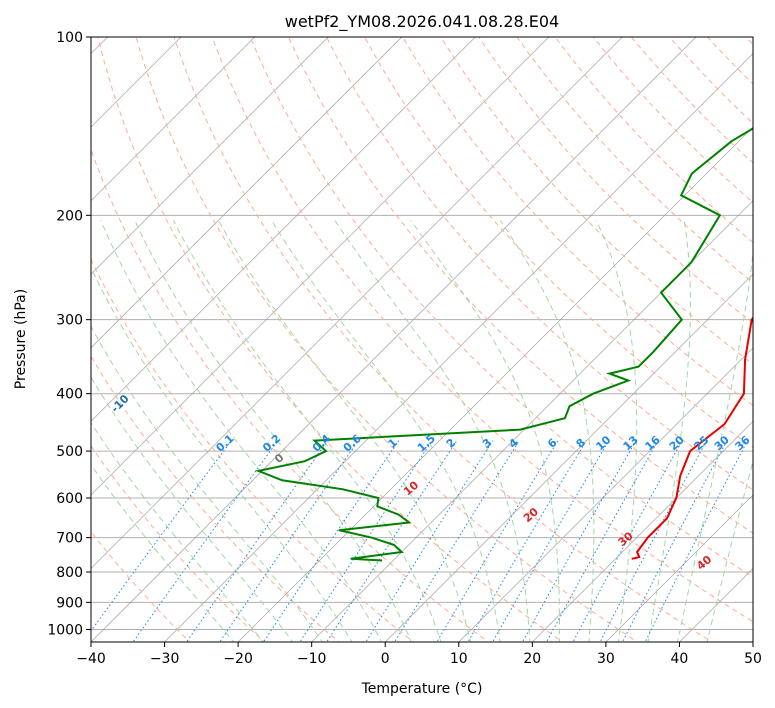  What do you see at coordinates (69, 321) in the screenshot?
I see `y-tick-label: 300` at bounding box center [69, 321].